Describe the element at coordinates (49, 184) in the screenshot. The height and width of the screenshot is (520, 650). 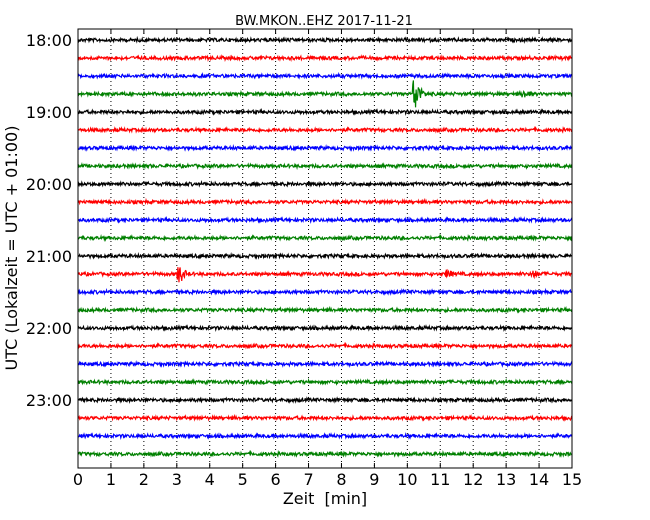
I see `y-tick-label: 20:00` at that location.